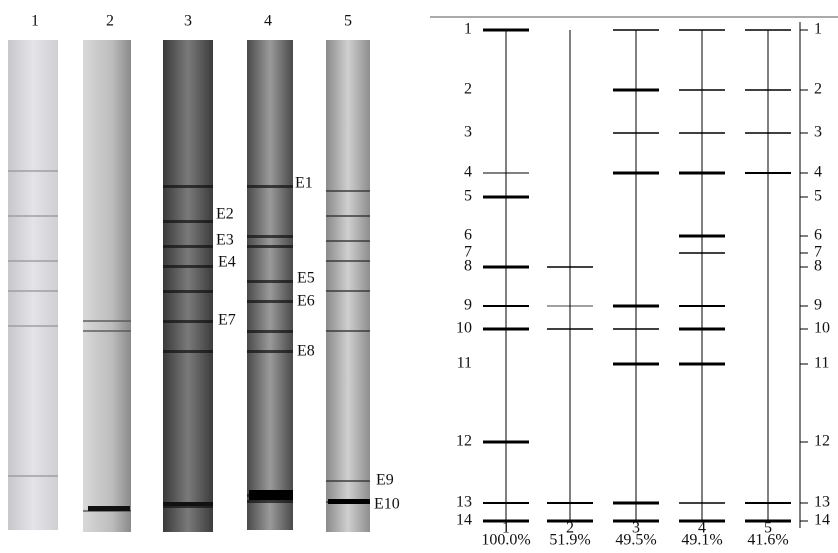 This screenshot has width=838, height=553. What do you see at coordinates (227, 262) in the screenshot?
I see `band-label: E4` at bounding box center [227, 262].